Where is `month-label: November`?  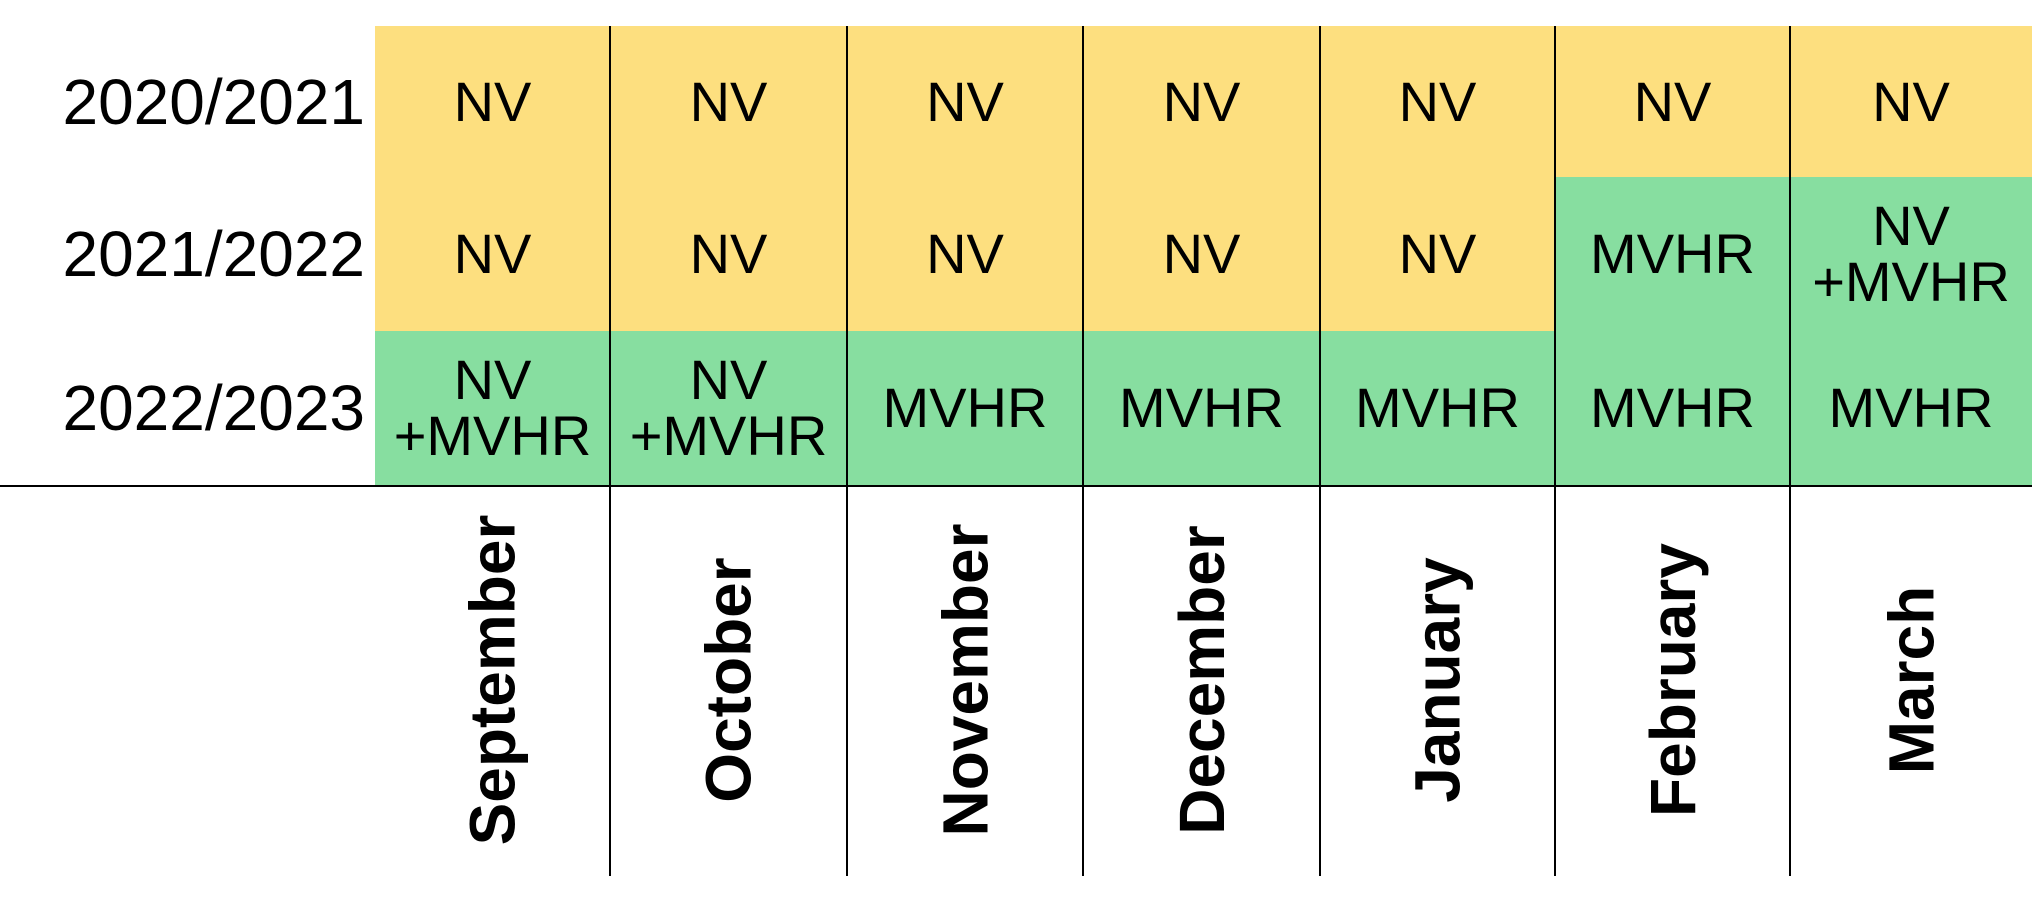 month-label: November is located at coordinates (965, 680).